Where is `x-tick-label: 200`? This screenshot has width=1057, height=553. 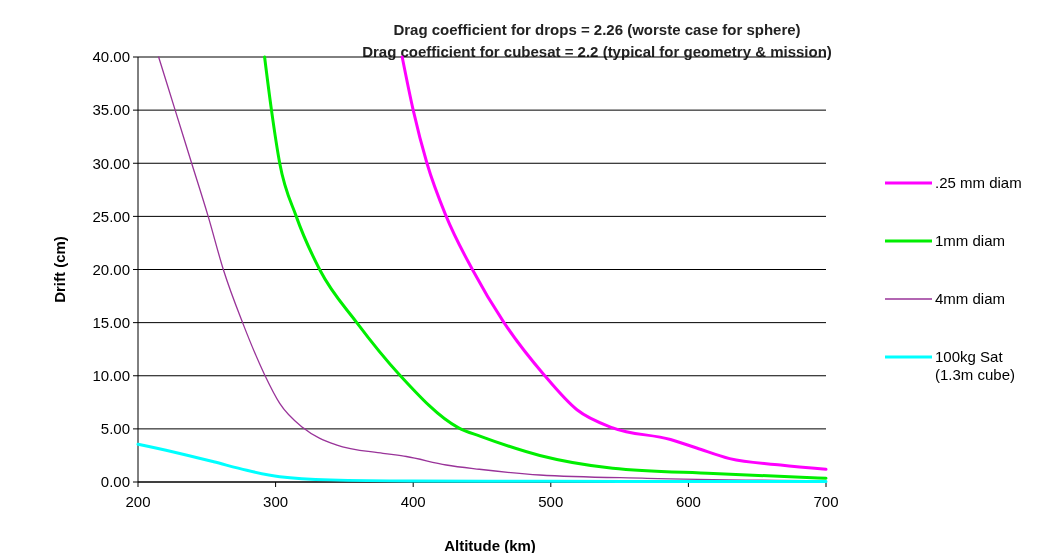
x-tick-label: 200 is located at coordinates (138, 501).